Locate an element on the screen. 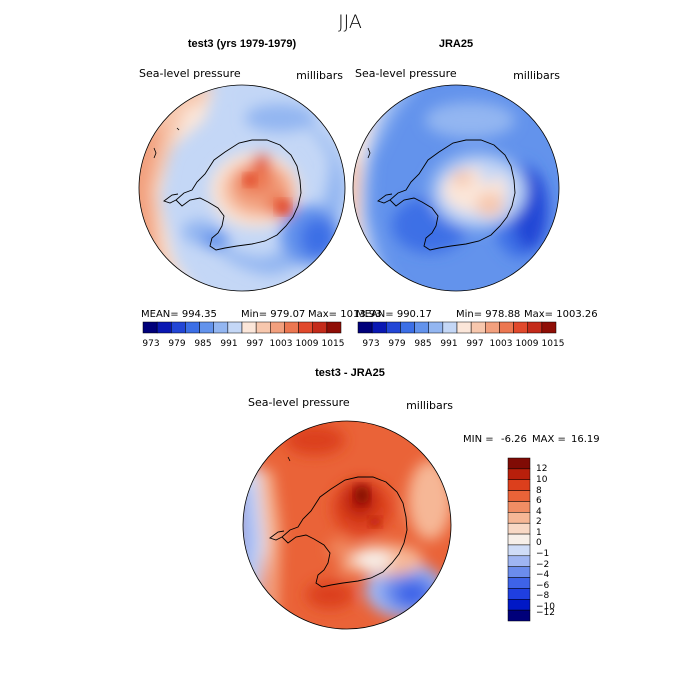 The width and height of the screenshot is (700, 700). left-map-border is located at coordinates (242, 188).